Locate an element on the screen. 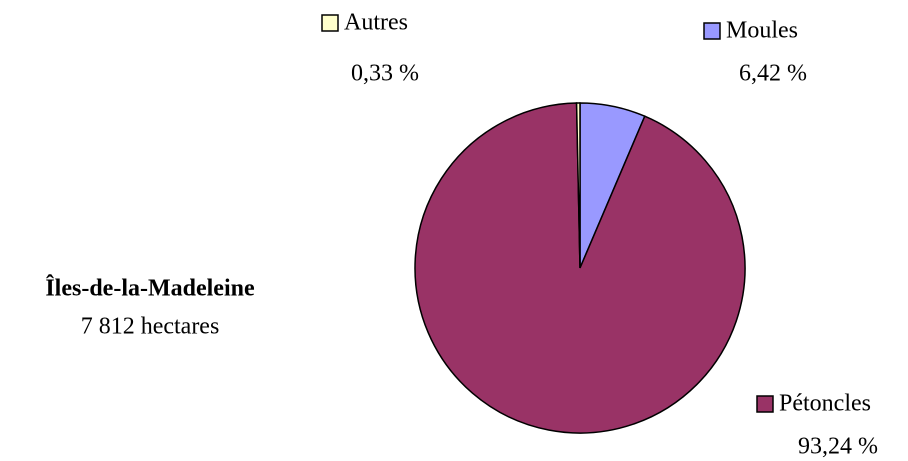  value-label: 0,33 % is located at coordinates (385, 74).